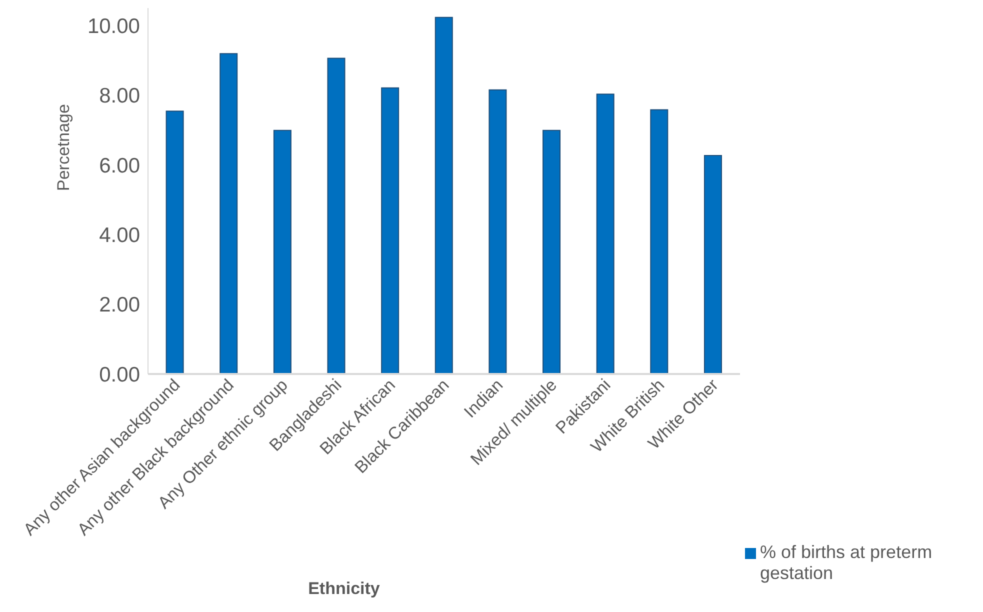 Image resolution: width=983 pixels, height=612 pixels. Describe the element at coordinates (847, 563) in the screenshot. I see `legend-label: % of births at preterm gestation` at that location.